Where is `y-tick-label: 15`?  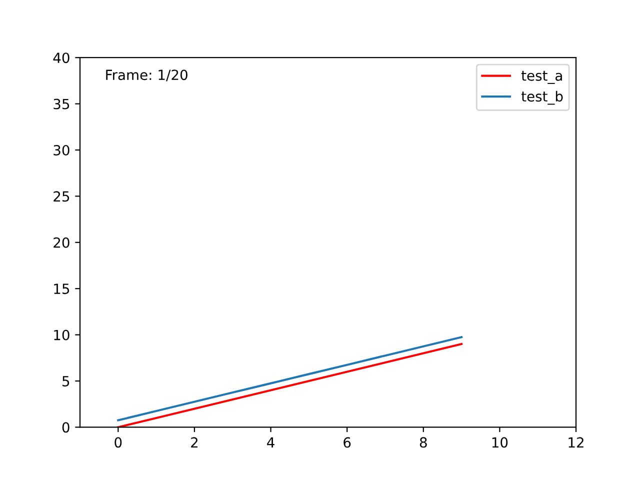 y-tick-label: 15 is located at coordinates (62, 289).